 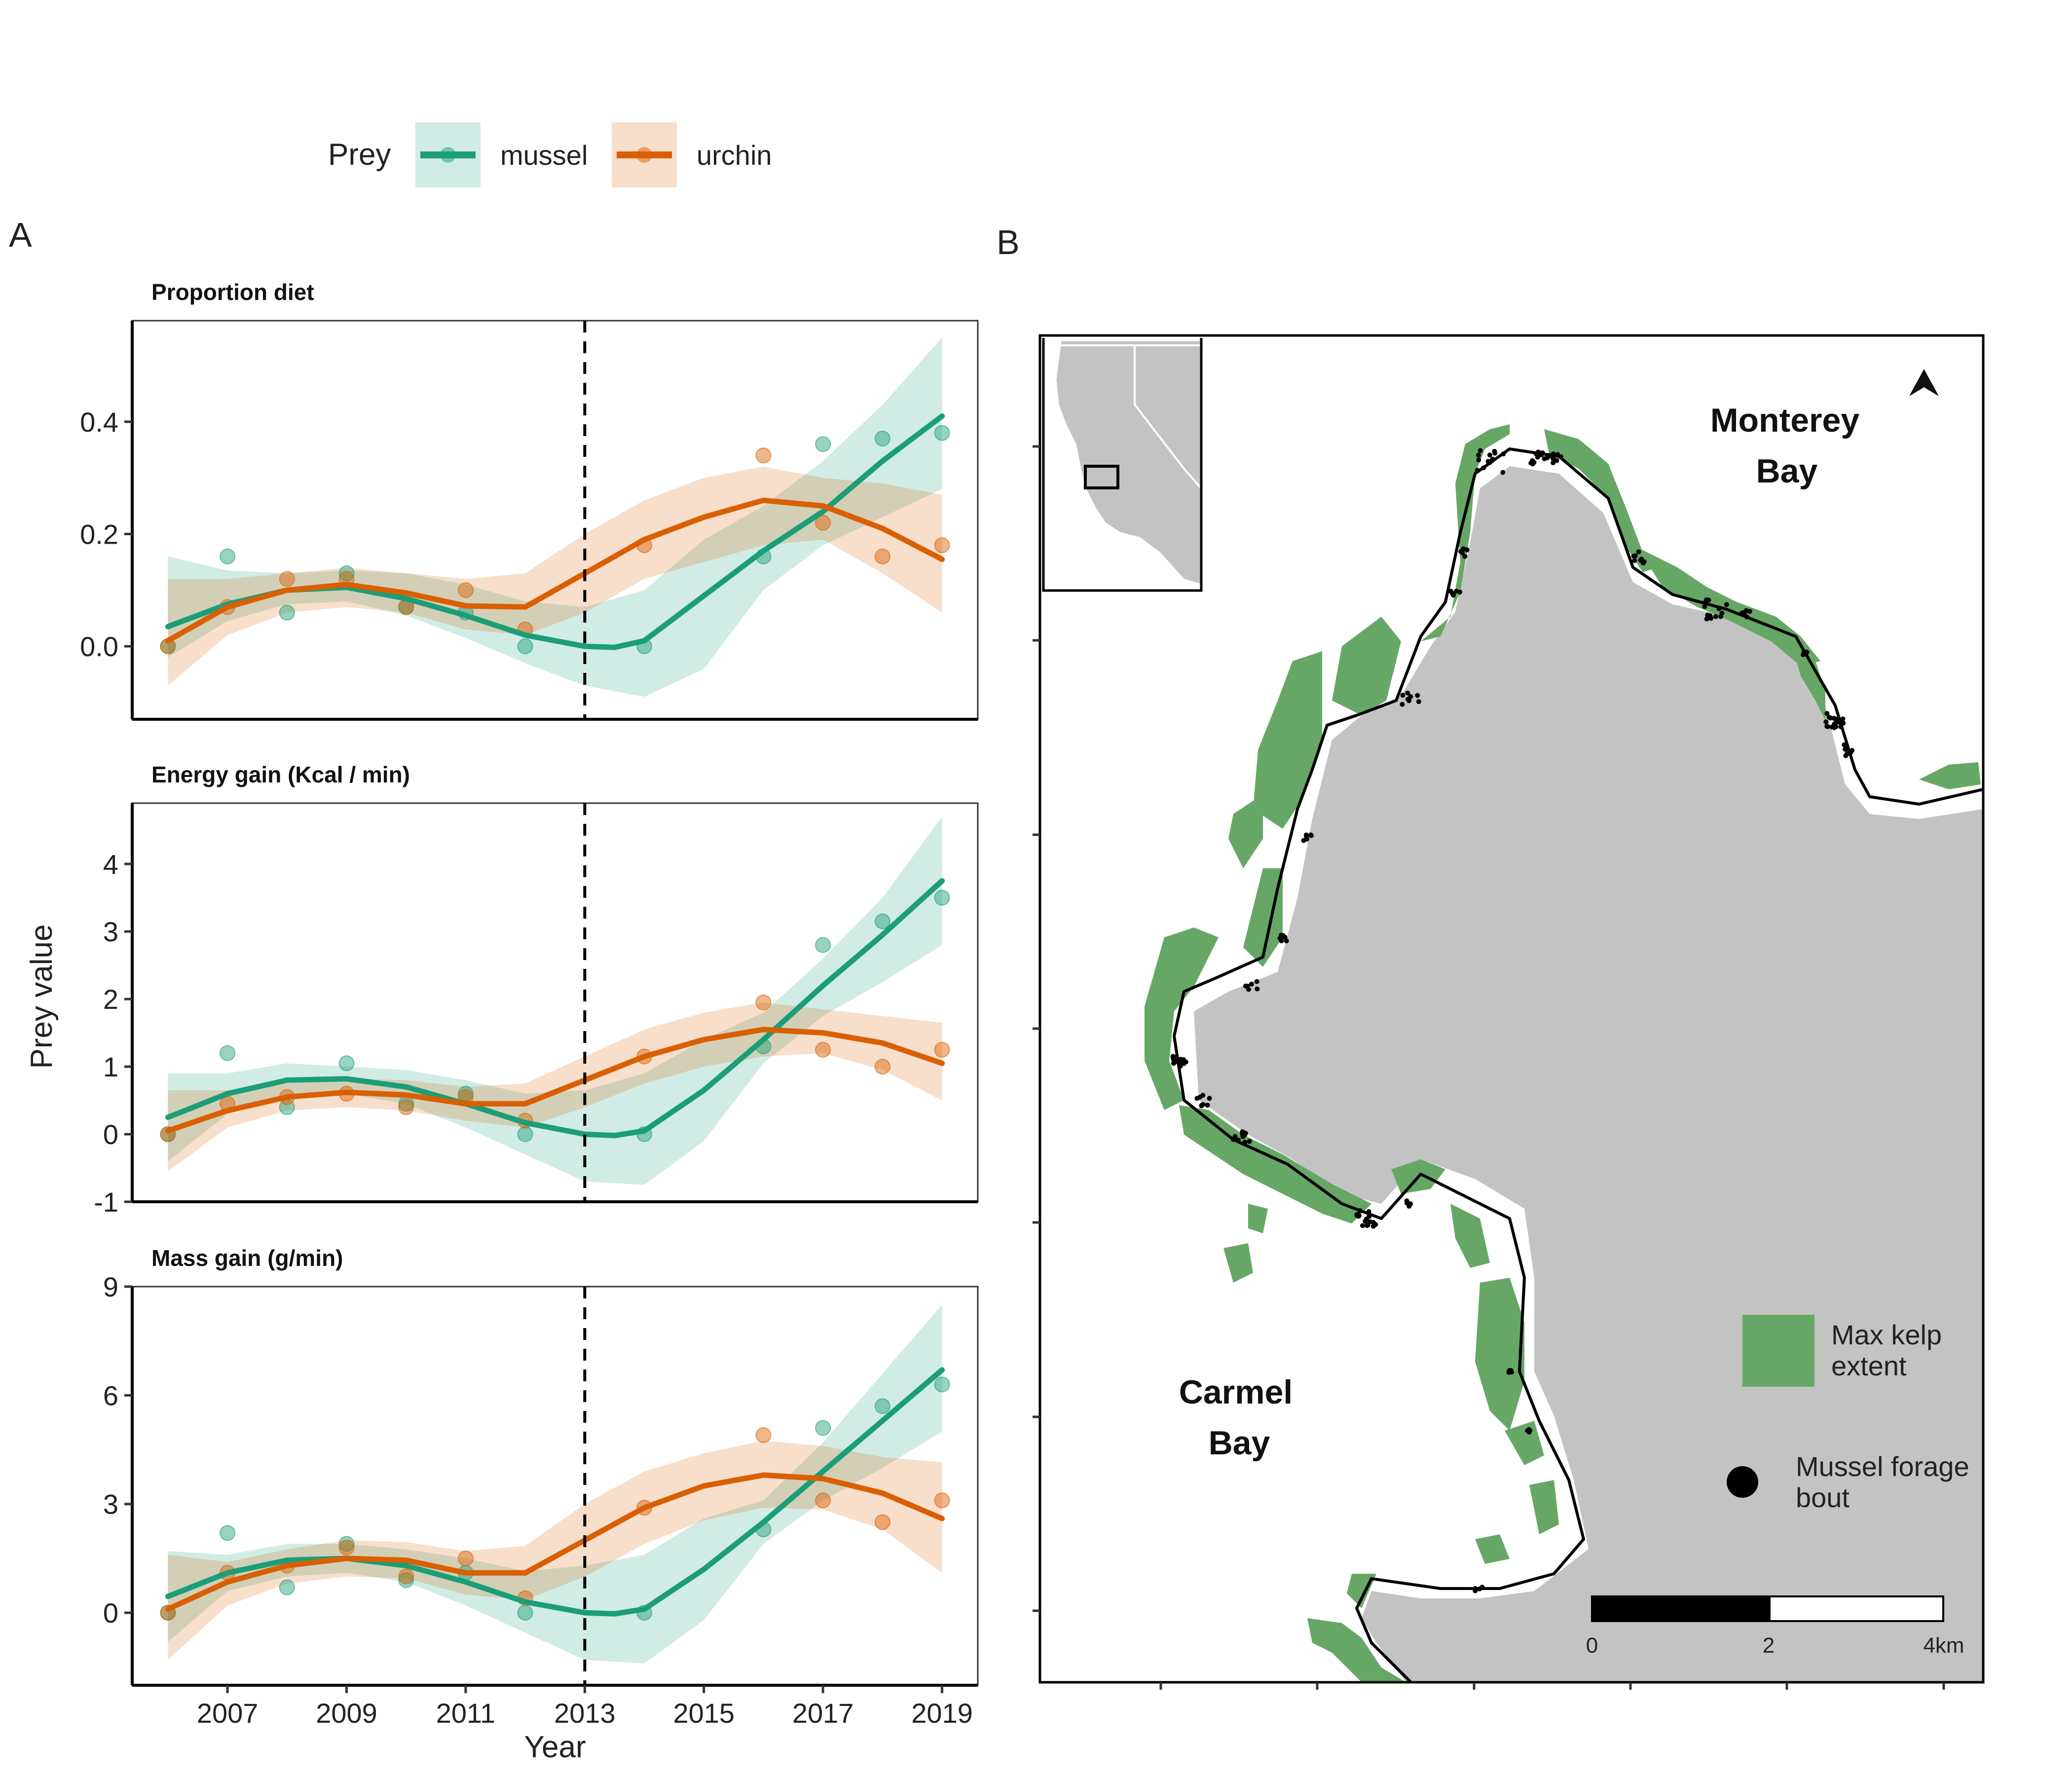 I want to click on scale-label-0: 0, so click(x=1592, y=1646).